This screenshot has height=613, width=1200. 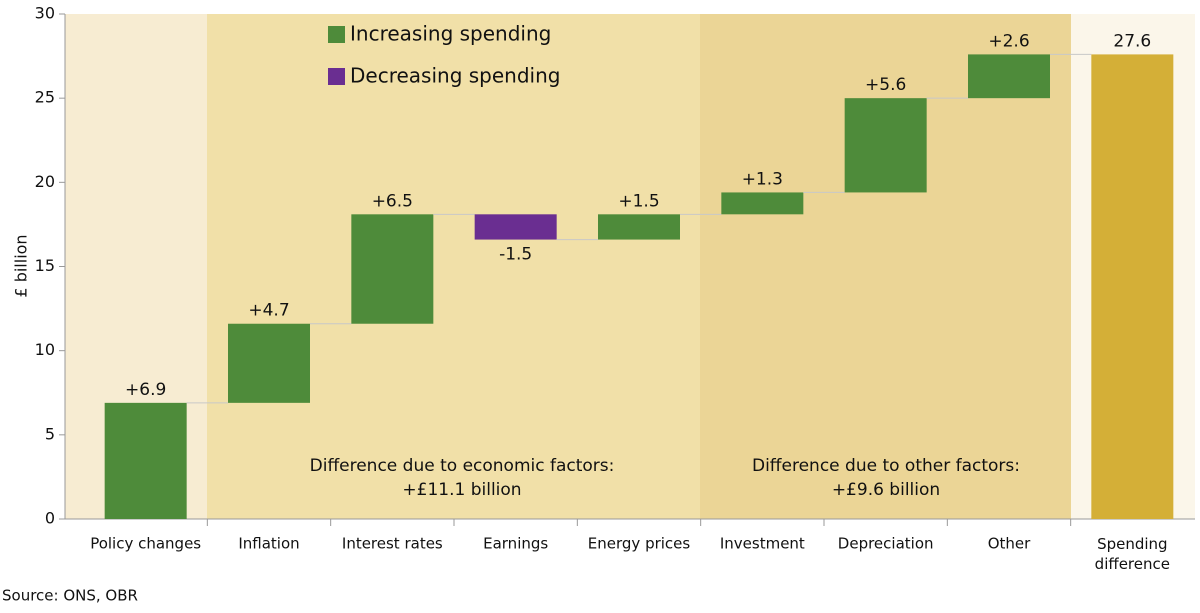 What do you see at coordinates (450, 34) in the screenshot?
I see `legend-label: Increasing spending` at bounding box center [450, 34].